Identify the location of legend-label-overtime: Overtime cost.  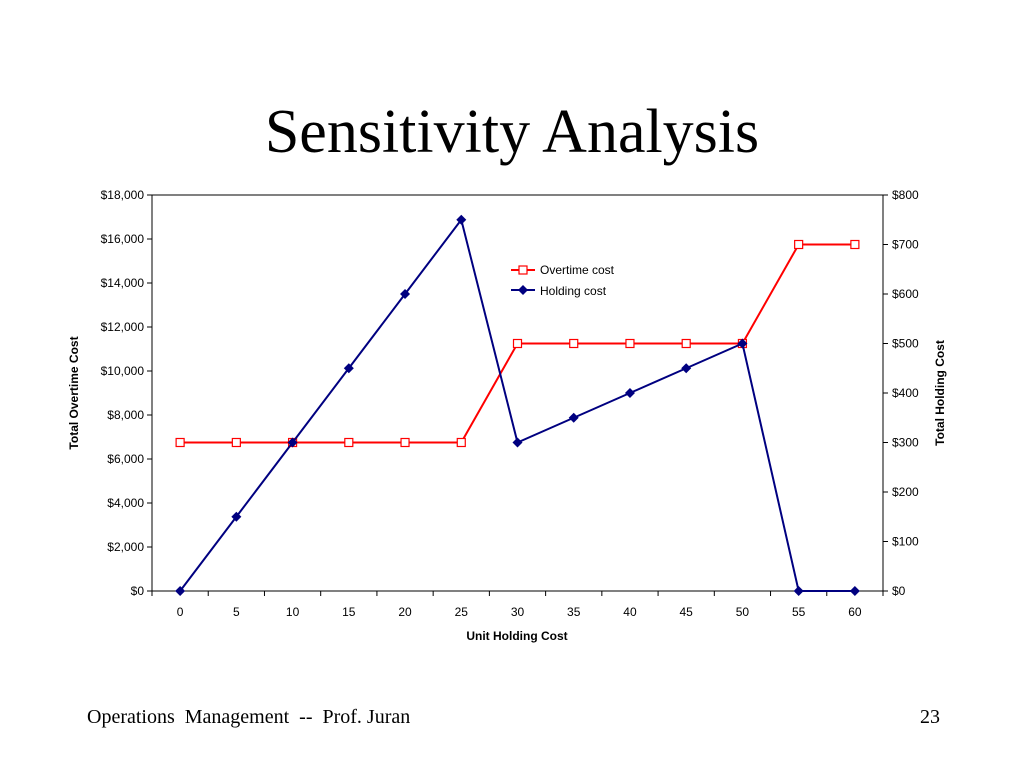
(577, 270).